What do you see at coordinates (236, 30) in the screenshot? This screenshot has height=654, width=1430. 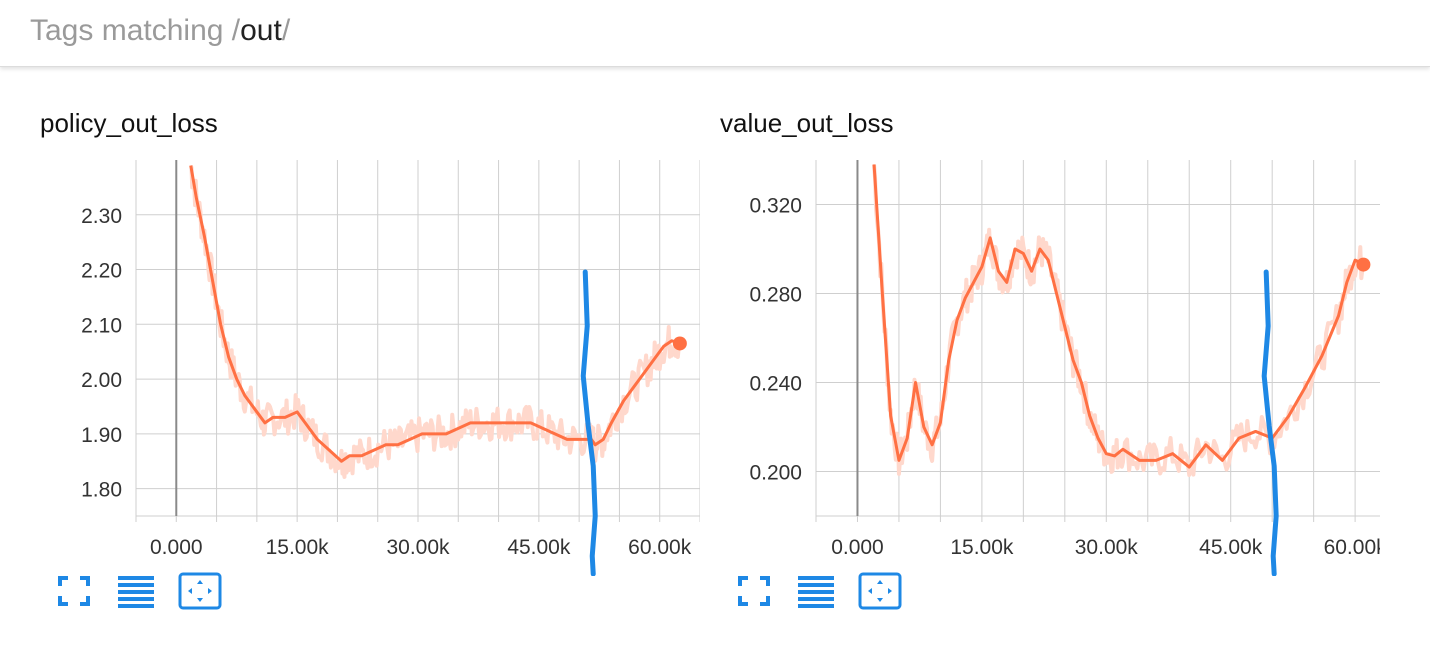 I see `regex-open-slash: /` at bounding box center [236, 30].